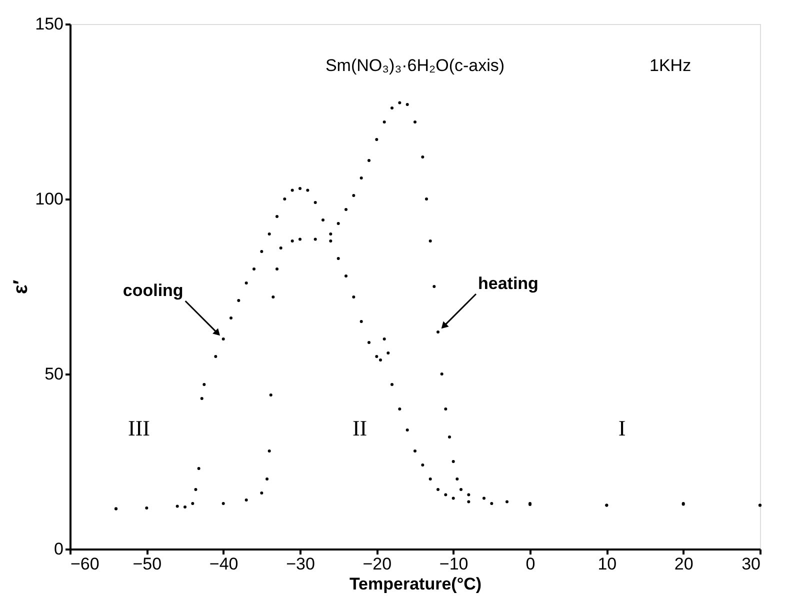  Describe the element at coordinates (147, 564) in the screenshot. I see `x-tick-label: −50` at that location.